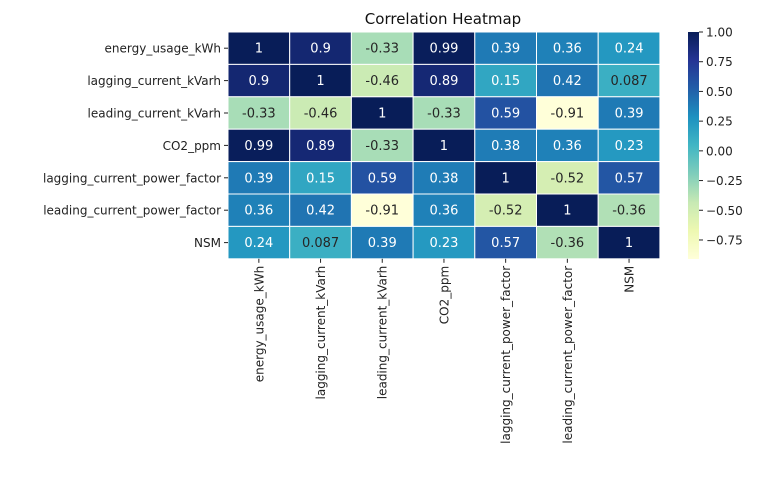 This screenshot has height=489, width=761. I want to click on x-axis-tick-label: leading_current_power_factor, so click(568, 355).